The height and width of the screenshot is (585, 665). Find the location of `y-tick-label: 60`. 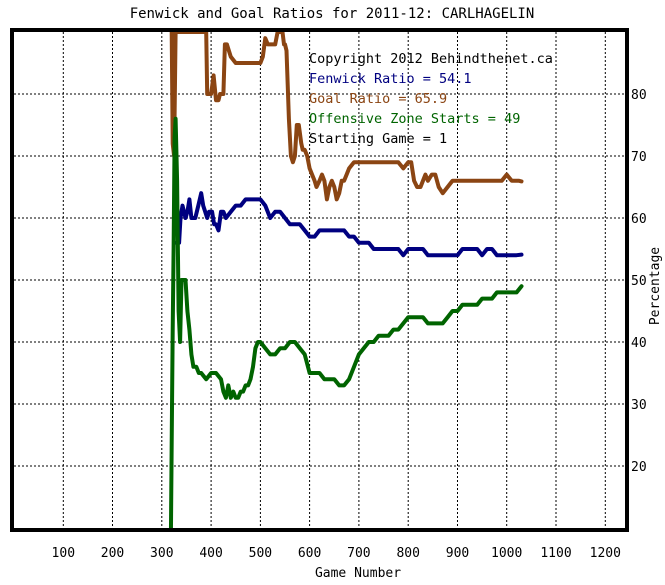

y-tick-label: 60 is located at coordinates (639, 219).